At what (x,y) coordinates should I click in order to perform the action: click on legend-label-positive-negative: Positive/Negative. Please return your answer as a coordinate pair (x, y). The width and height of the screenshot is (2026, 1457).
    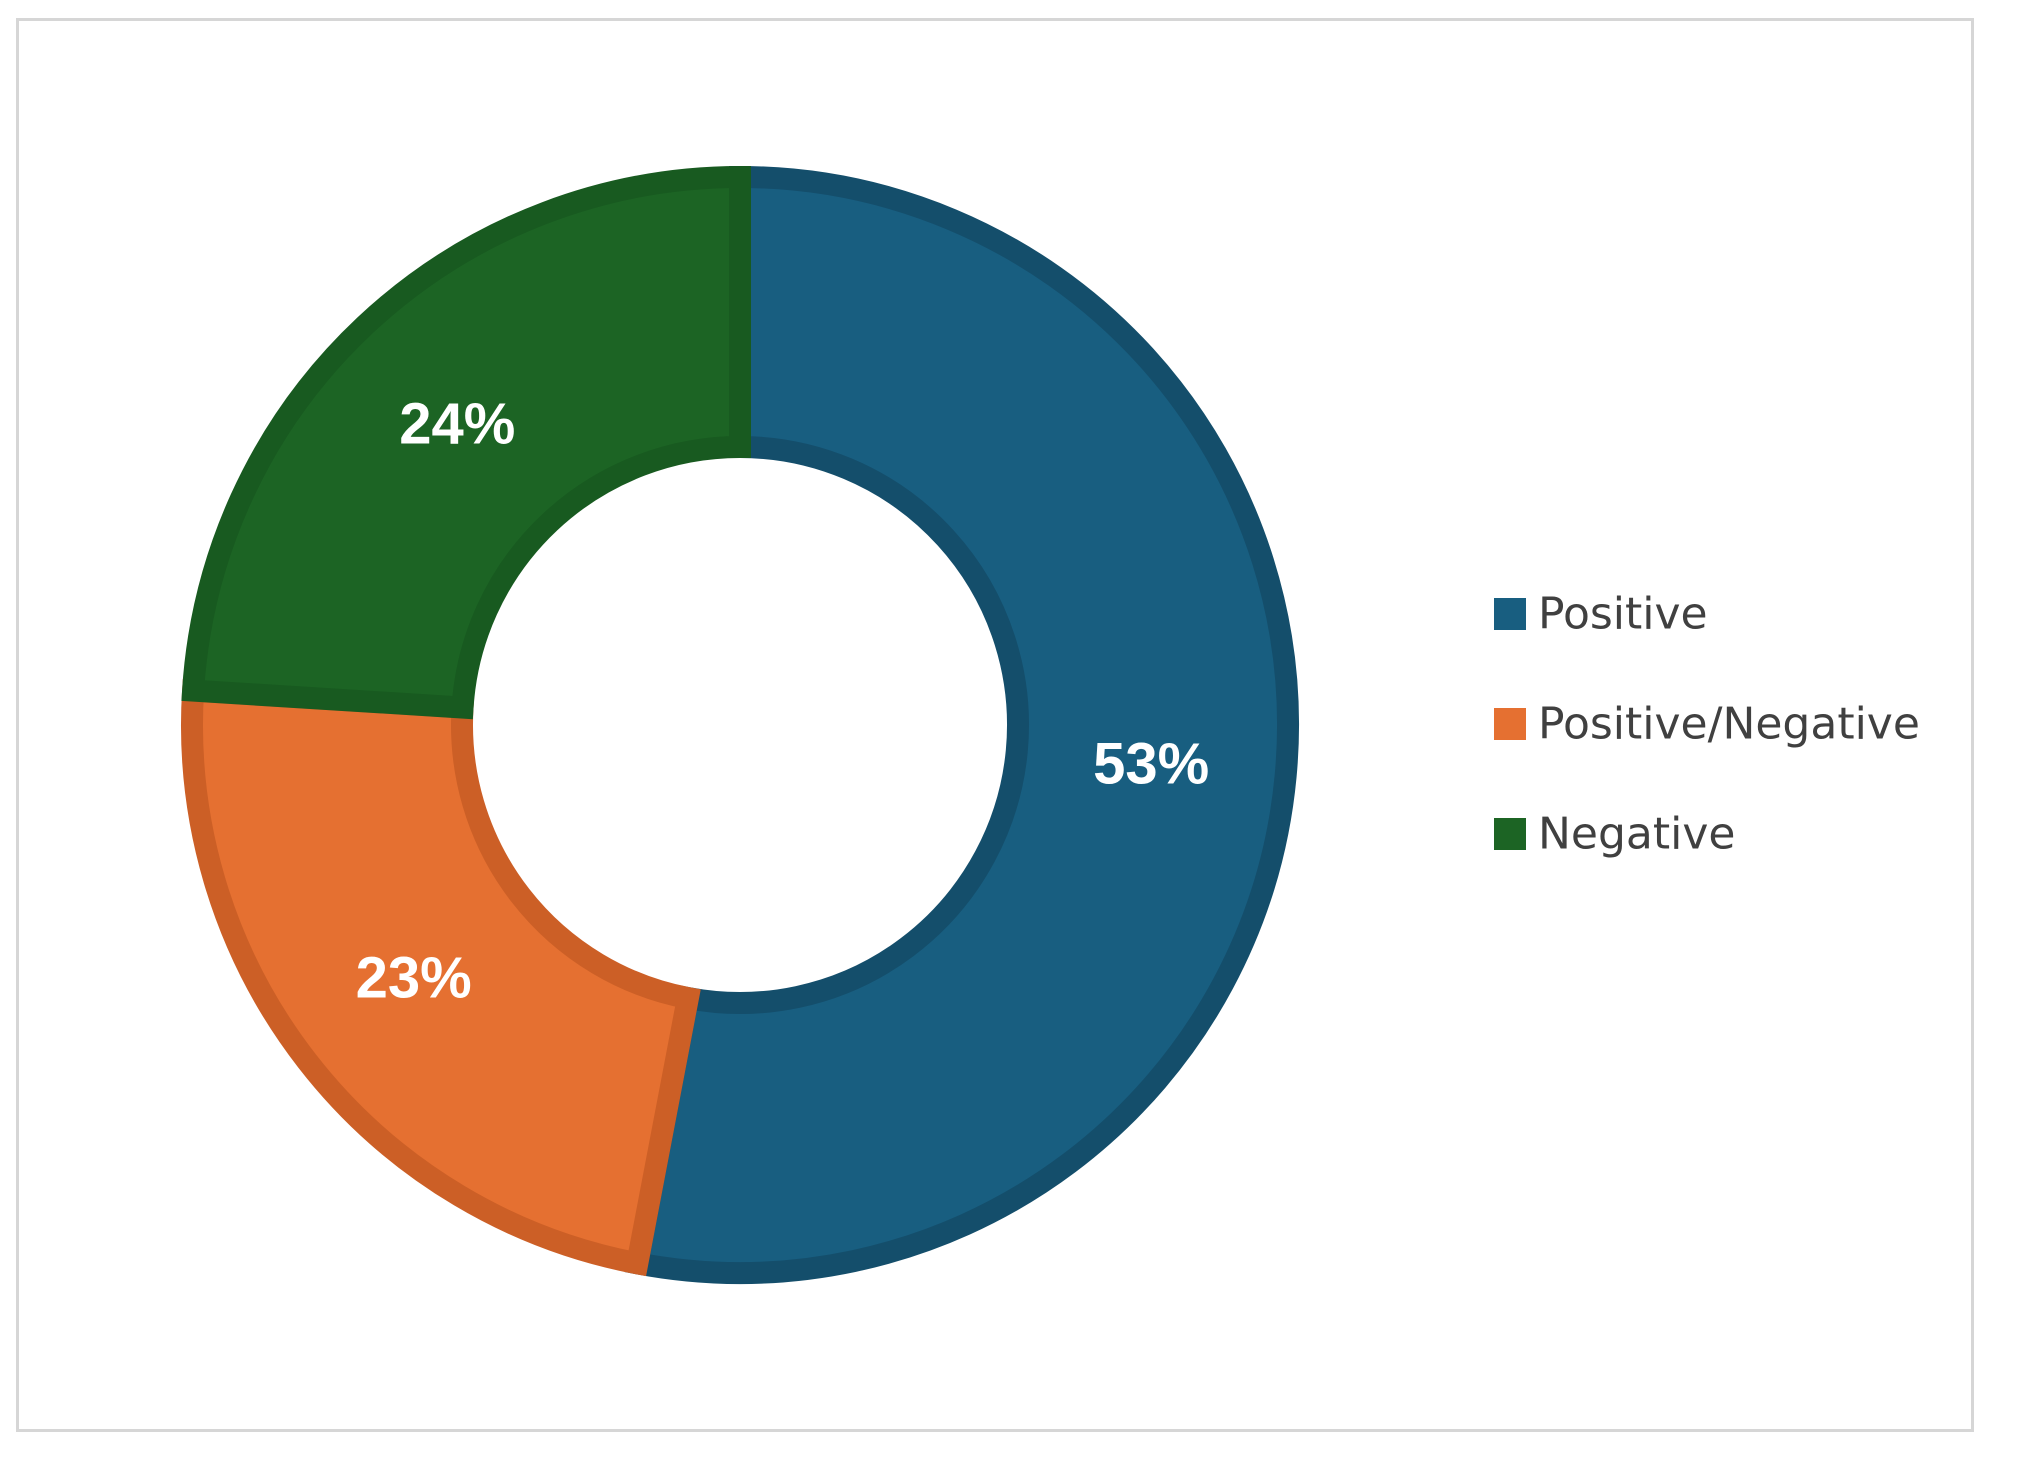
    Looking at the image, I should click on (1729, 724).